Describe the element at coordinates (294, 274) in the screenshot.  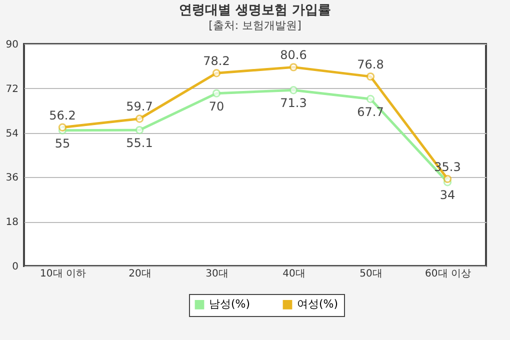
I see `x-tick-label: 40대` at that location.